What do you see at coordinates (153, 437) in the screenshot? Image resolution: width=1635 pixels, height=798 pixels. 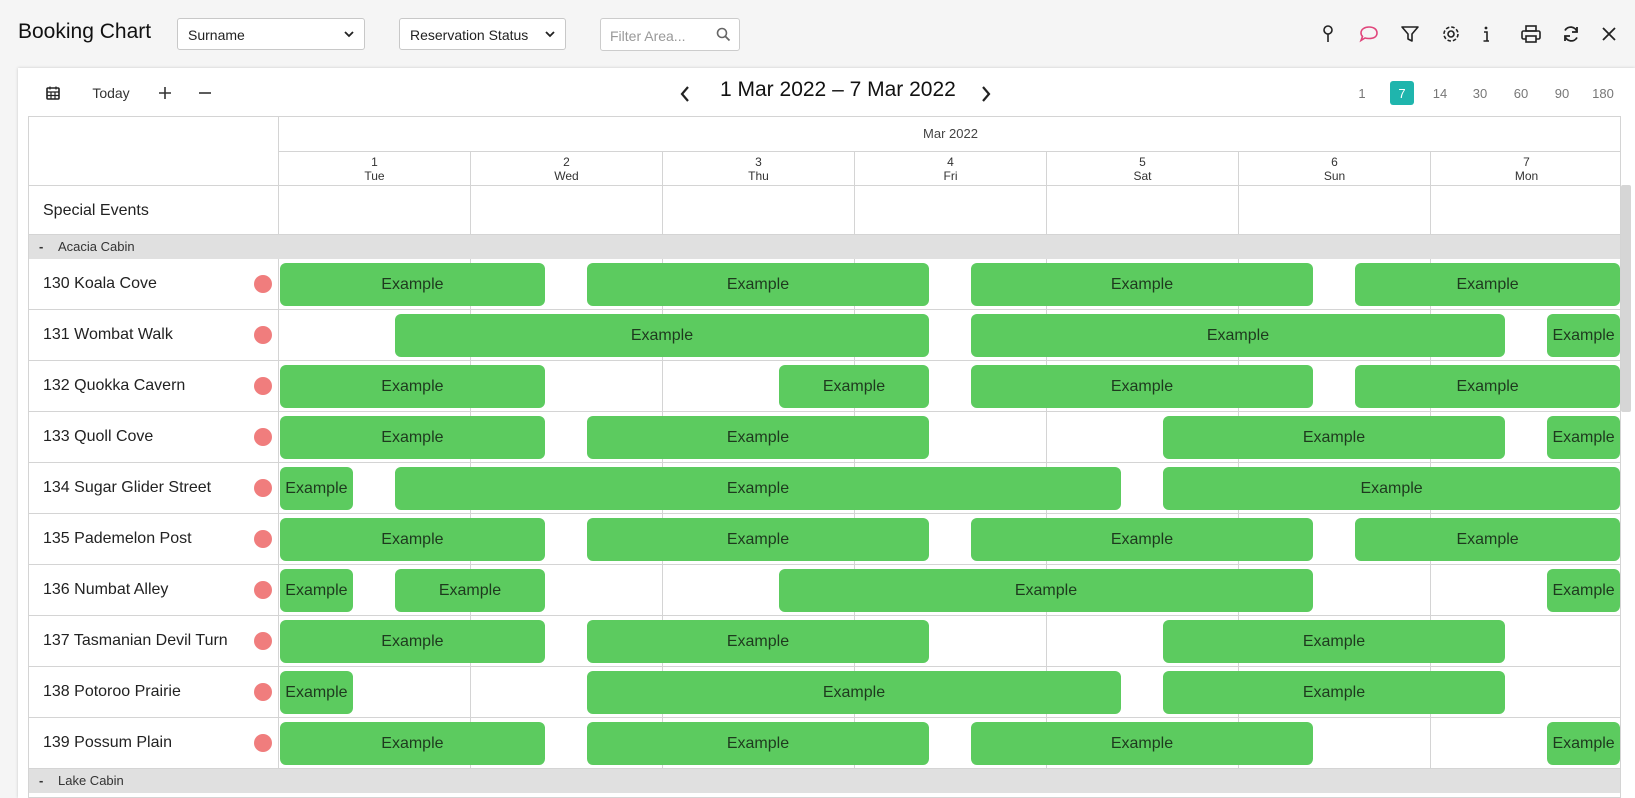 I see `room-label: 133 Quoll Cove` at bounding box center [153, 437].